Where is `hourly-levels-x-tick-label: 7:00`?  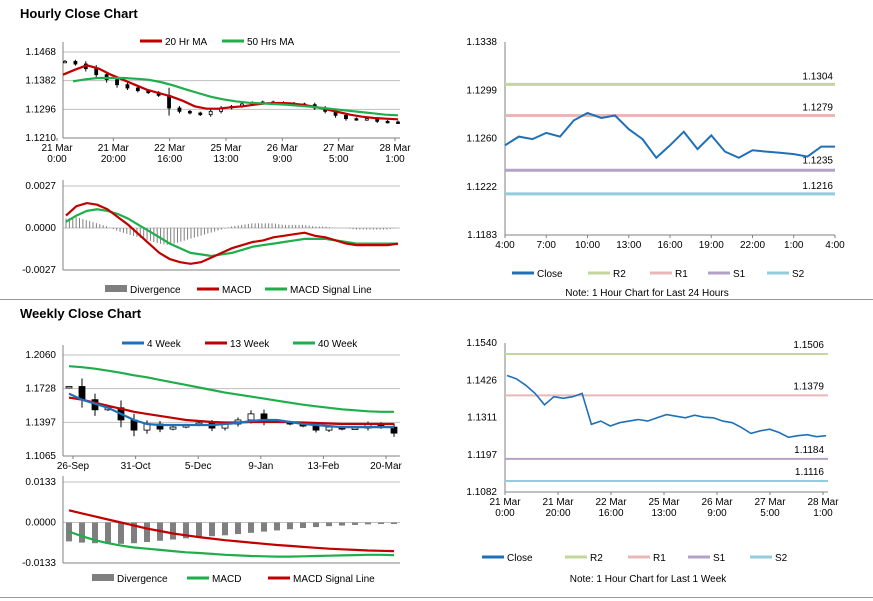
hourly-levels-x-tick-label: 7:00 is located at coordinates (547, 245).